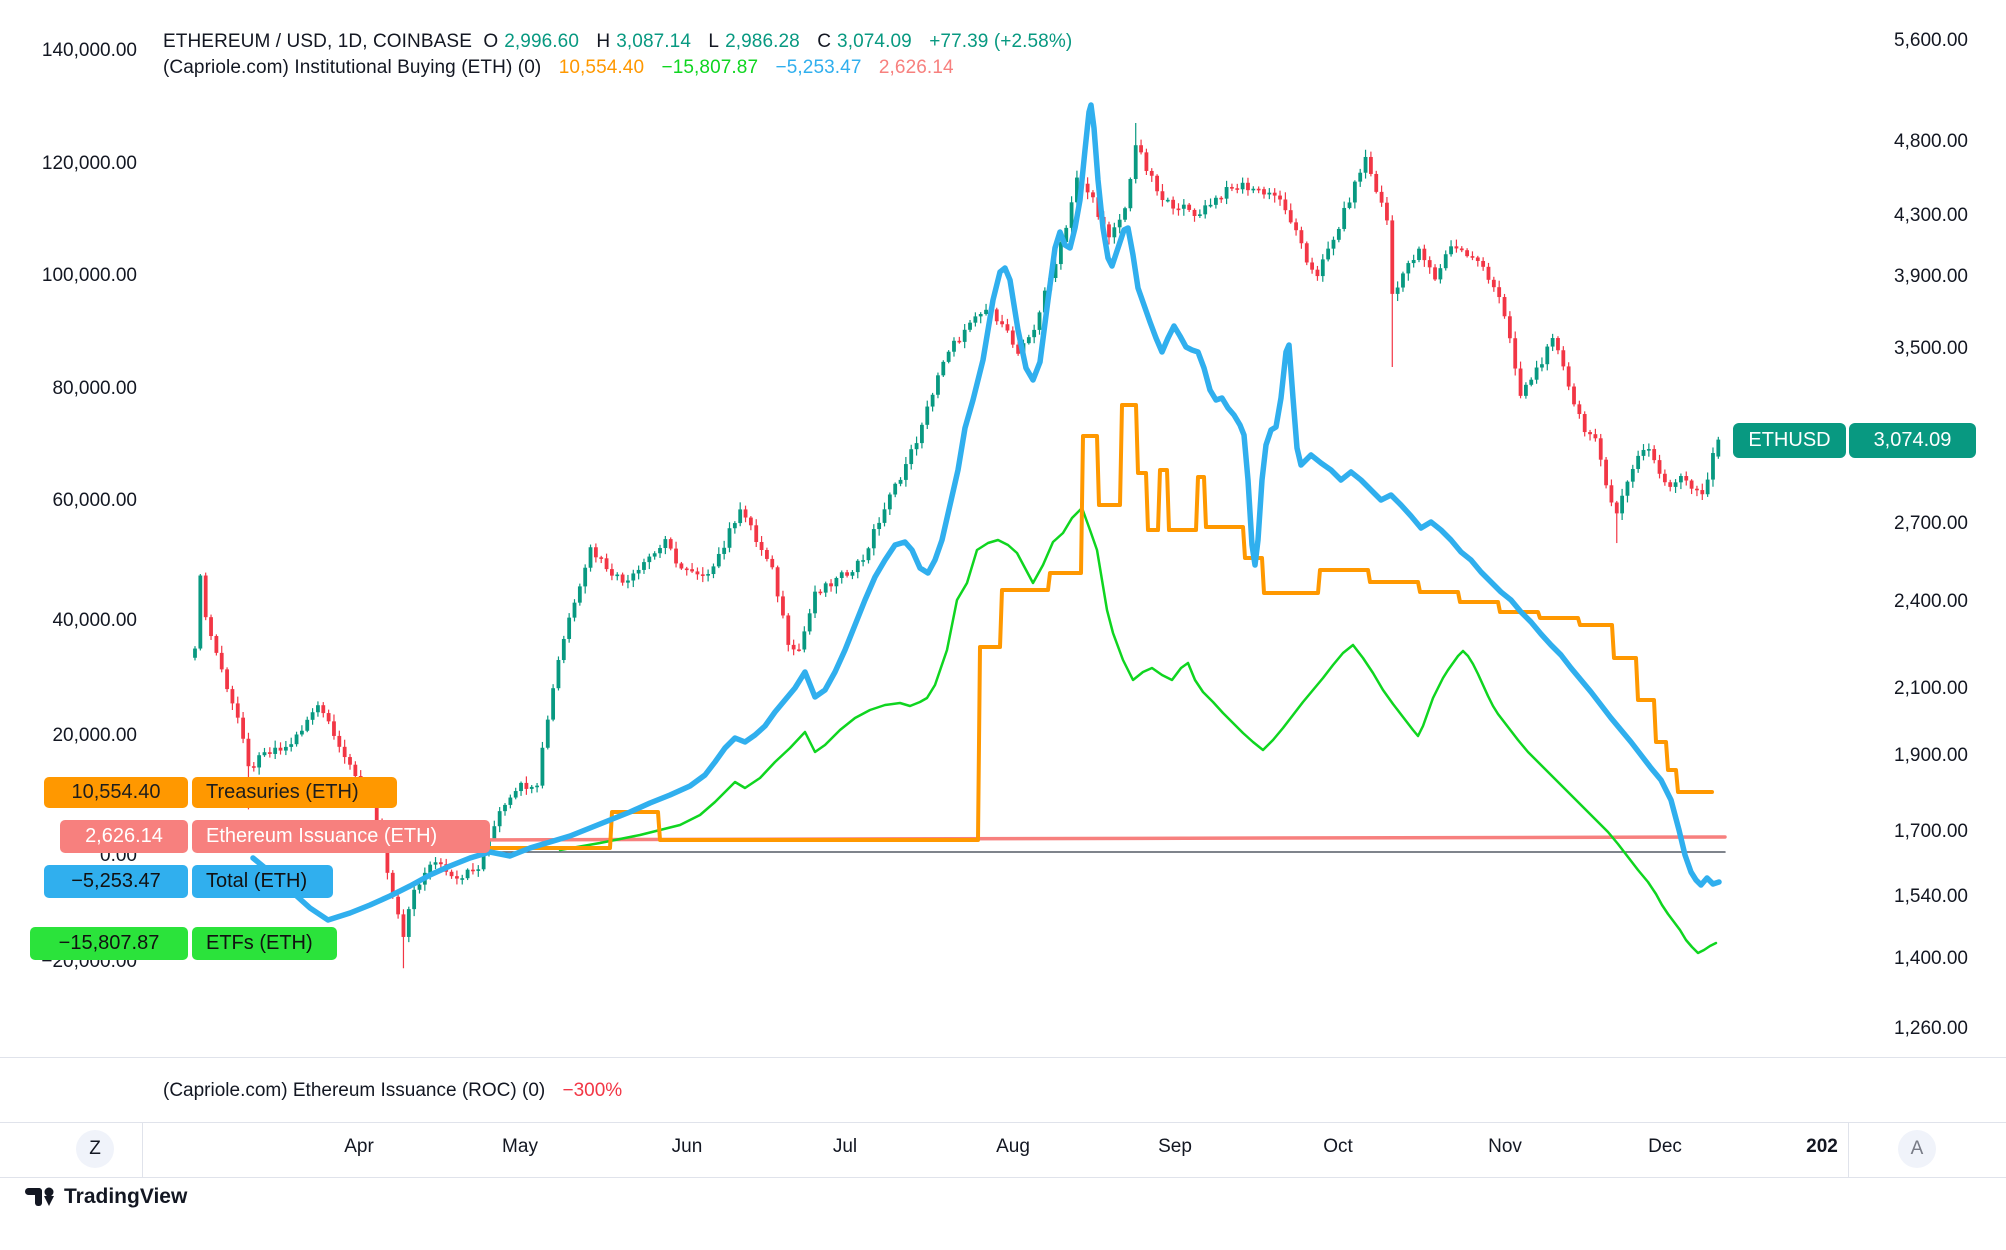 This screenshot has height=1250, width=2006. I want to click on right-axis-label: 5,600.00, so click(1931, 40).